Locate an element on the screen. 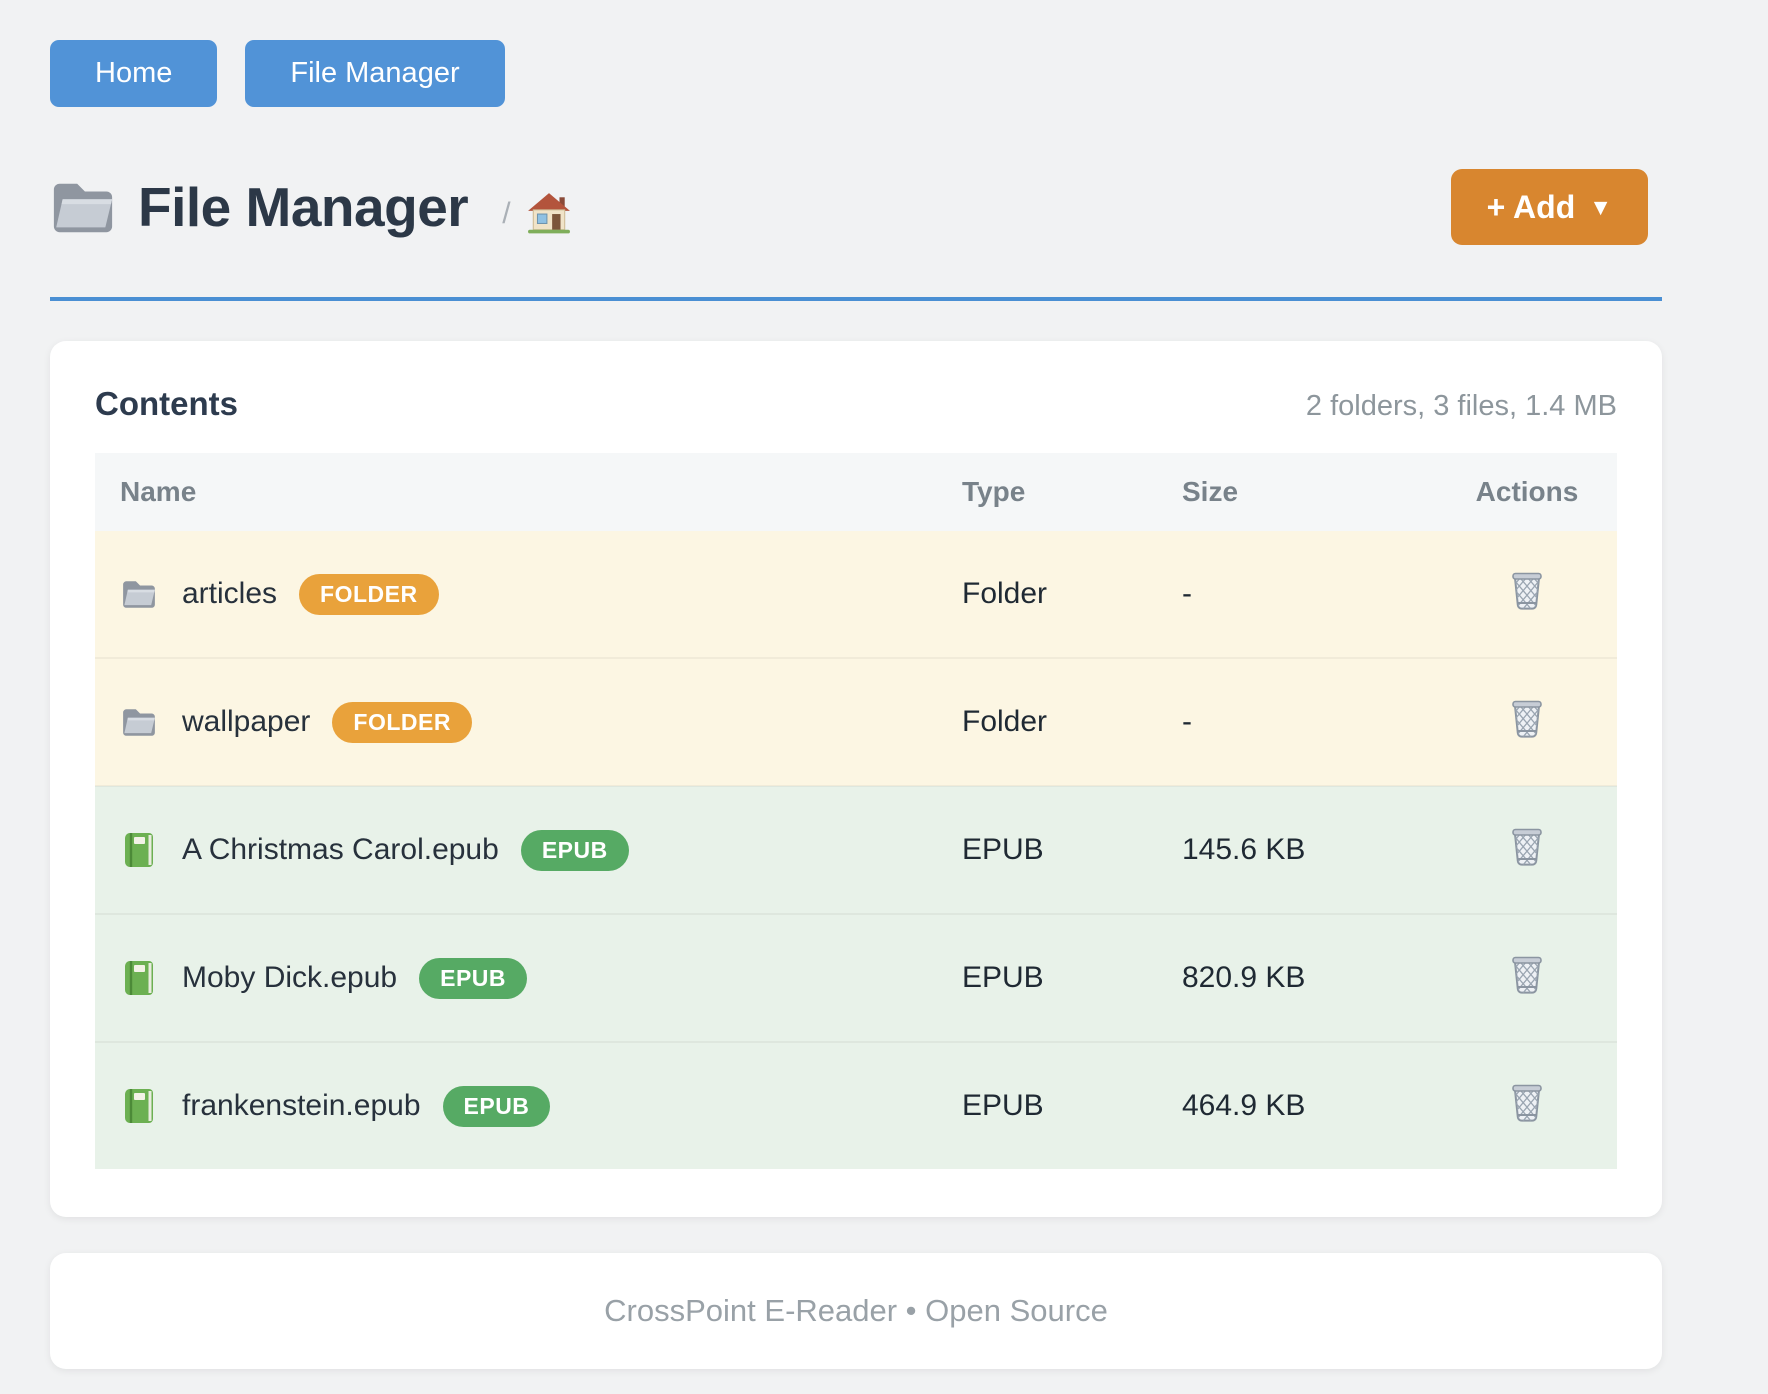  column-header-actions: Actions is located at coordinates (1527, 492).